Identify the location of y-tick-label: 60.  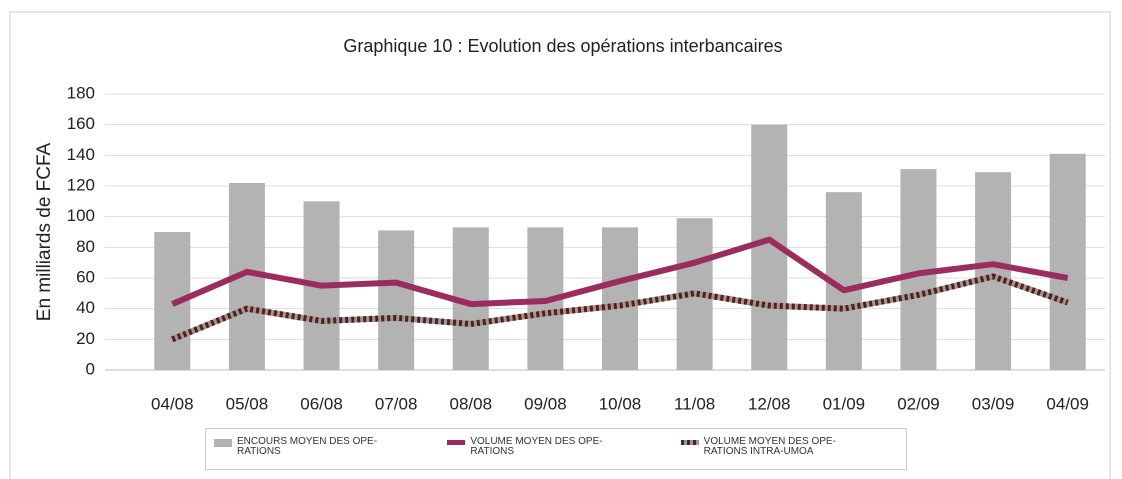
(85, 276).